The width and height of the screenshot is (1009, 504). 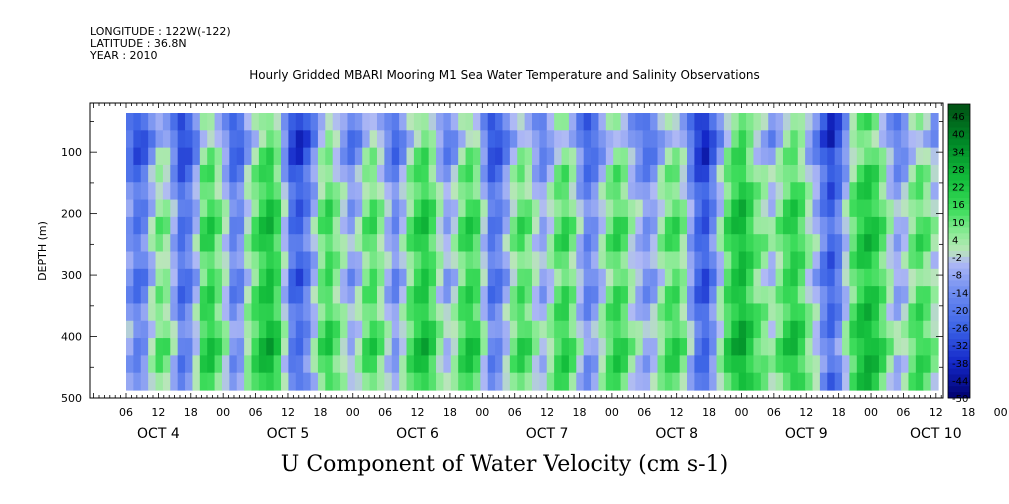 I want to click on colorbar-label: -2, so click(x=957, y=258).